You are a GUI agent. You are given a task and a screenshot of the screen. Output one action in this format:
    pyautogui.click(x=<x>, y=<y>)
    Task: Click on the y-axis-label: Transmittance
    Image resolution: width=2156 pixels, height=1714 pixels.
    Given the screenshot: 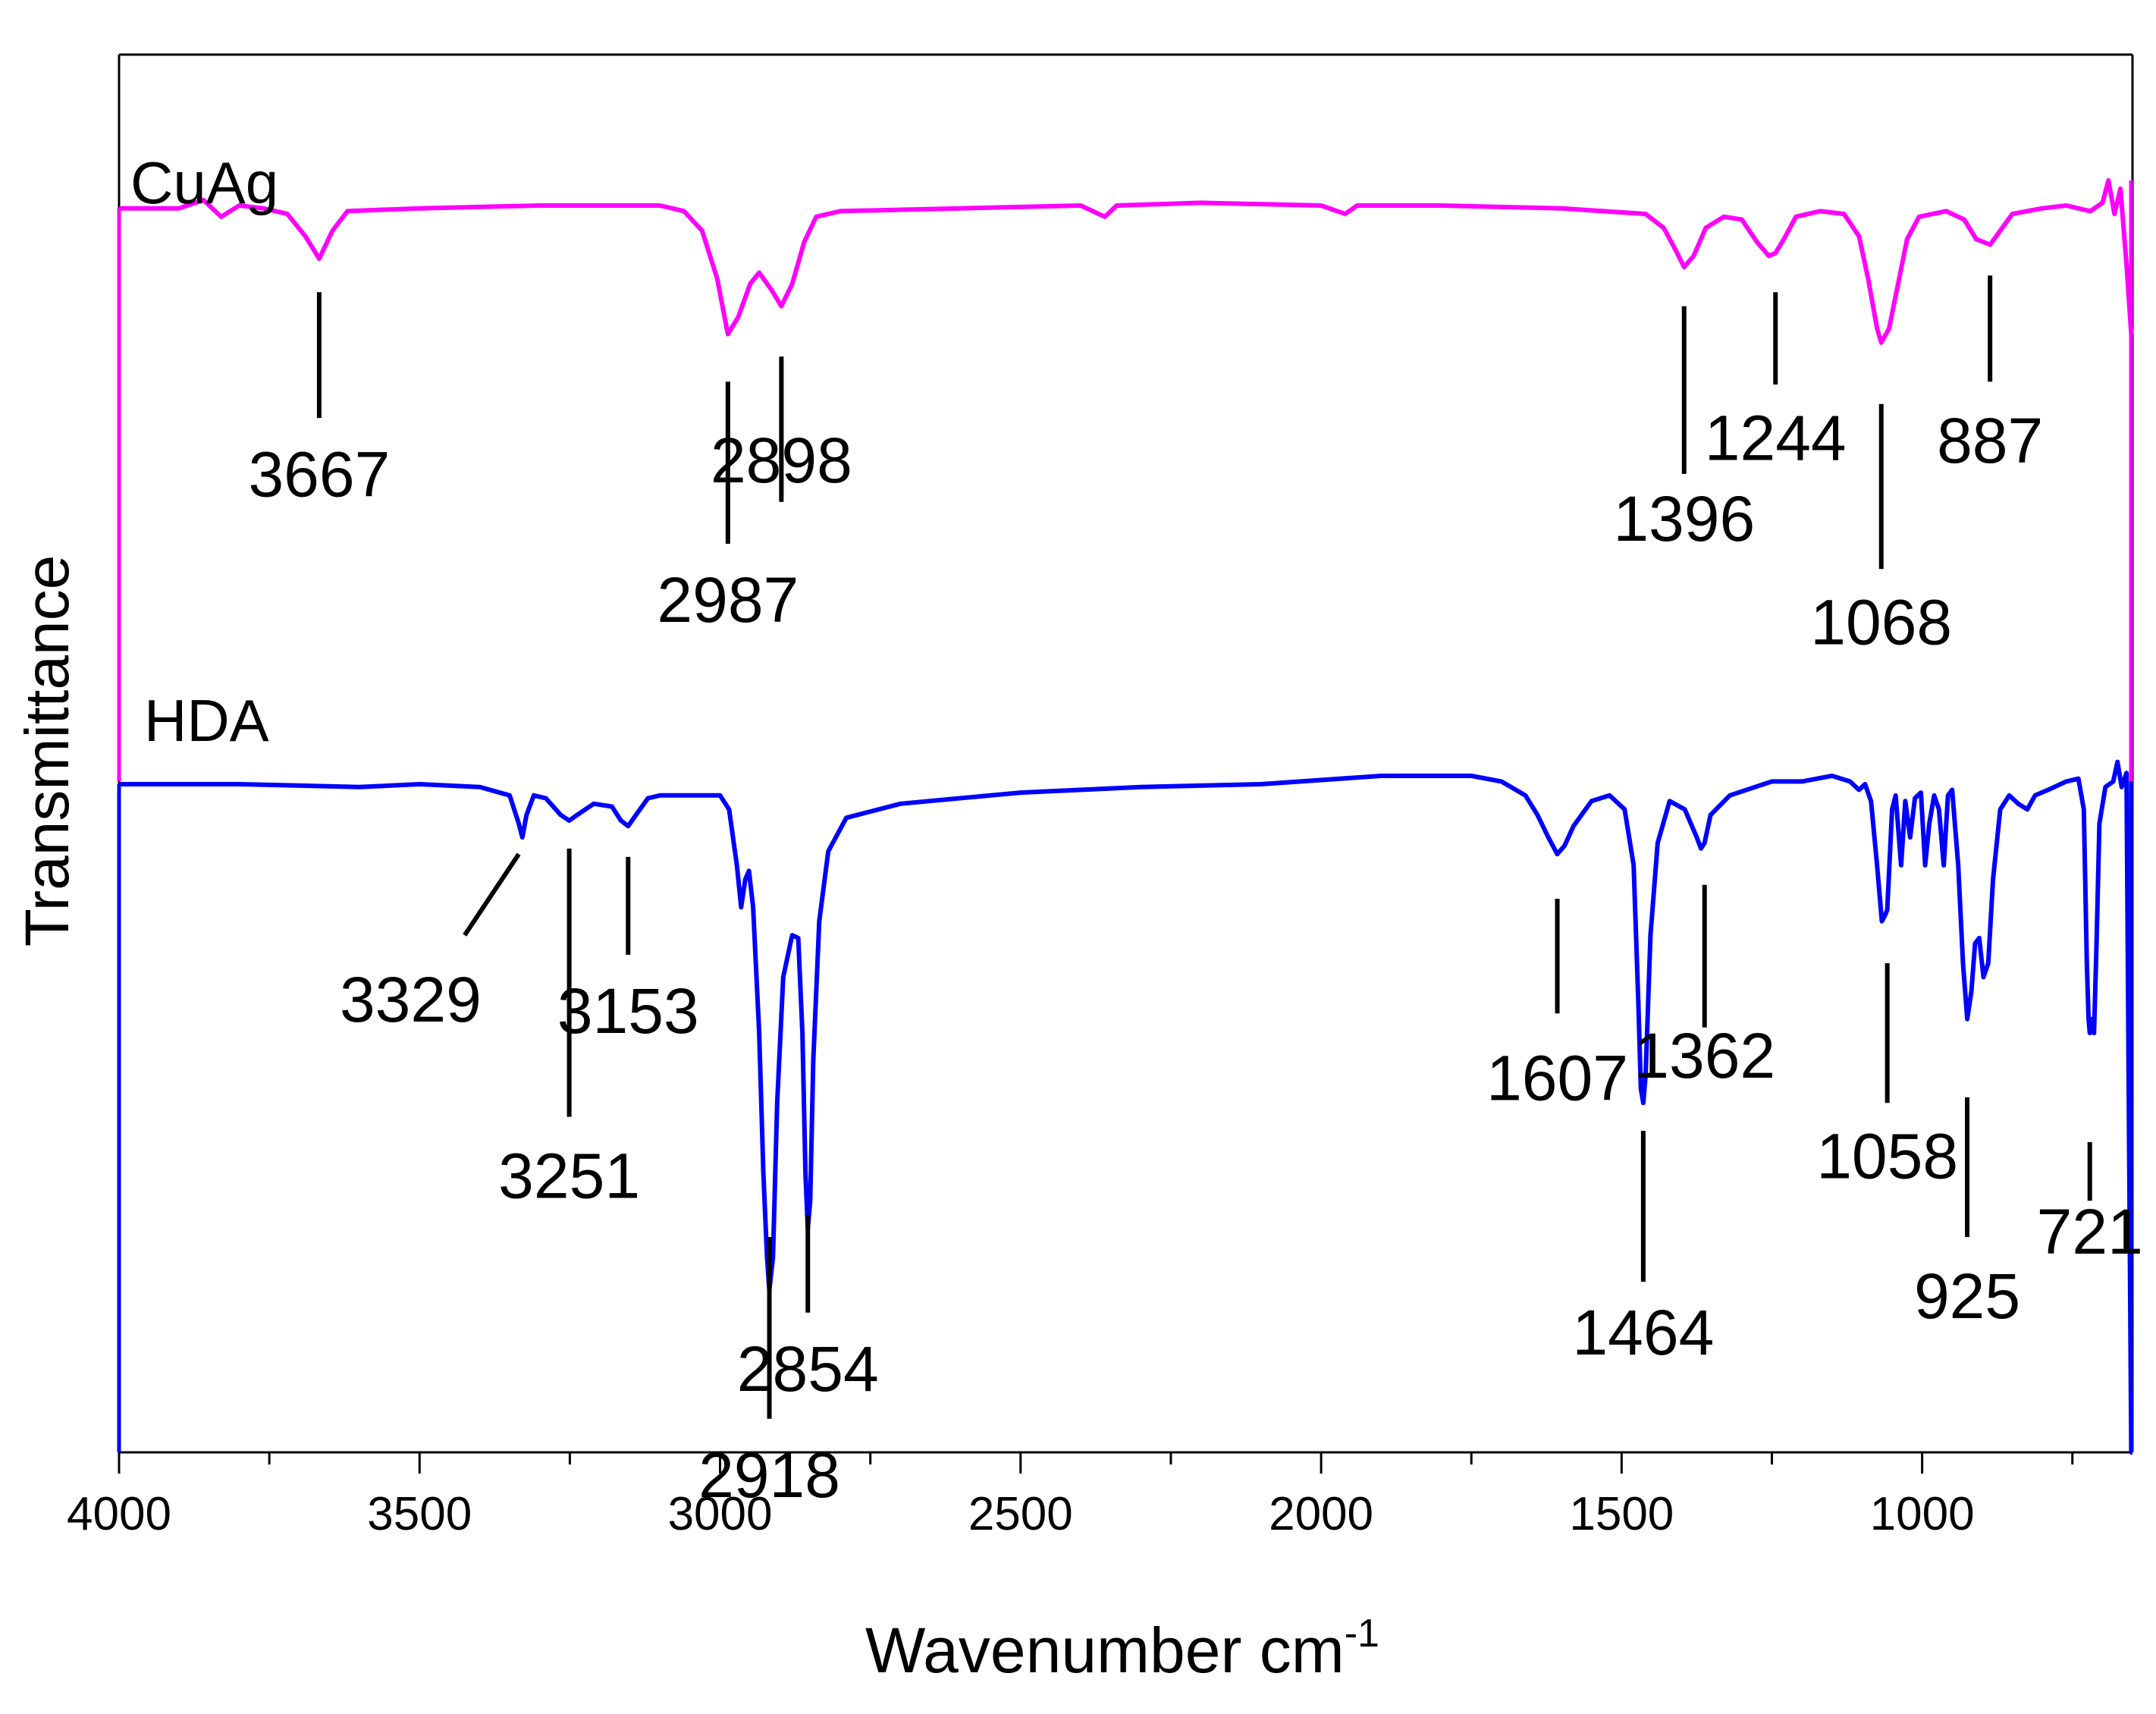 What is the action you would take?
    pyautogui.click(x=47, y=750)
    